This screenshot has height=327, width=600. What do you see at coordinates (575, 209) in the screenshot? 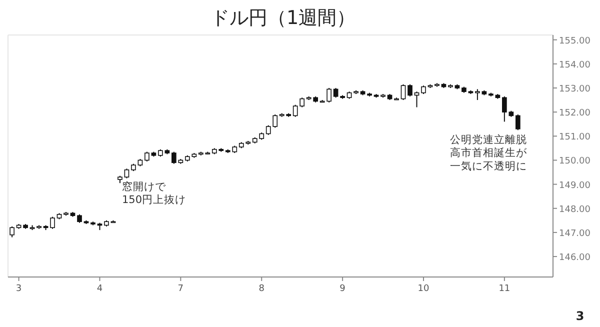
I see `y-tick-label: 148.00` at bounding box center [575, 209].